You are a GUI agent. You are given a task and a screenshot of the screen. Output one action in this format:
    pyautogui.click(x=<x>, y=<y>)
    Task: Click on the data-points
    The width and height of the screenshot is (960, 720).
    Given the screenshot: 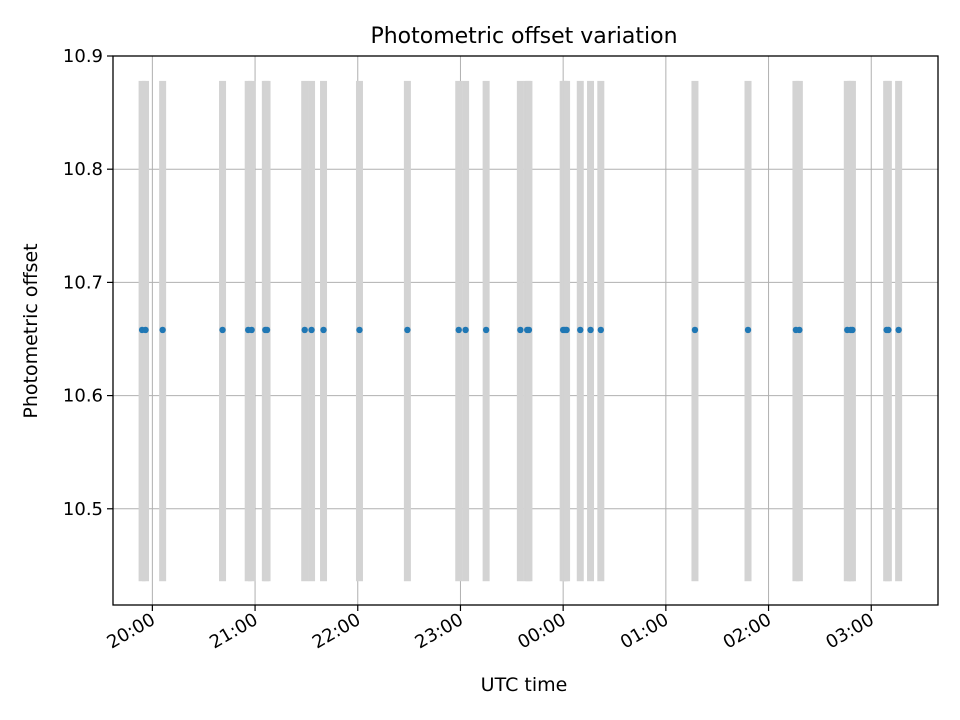 What is the action you would take?
    pyautogui.click(x=520, y=330)
    